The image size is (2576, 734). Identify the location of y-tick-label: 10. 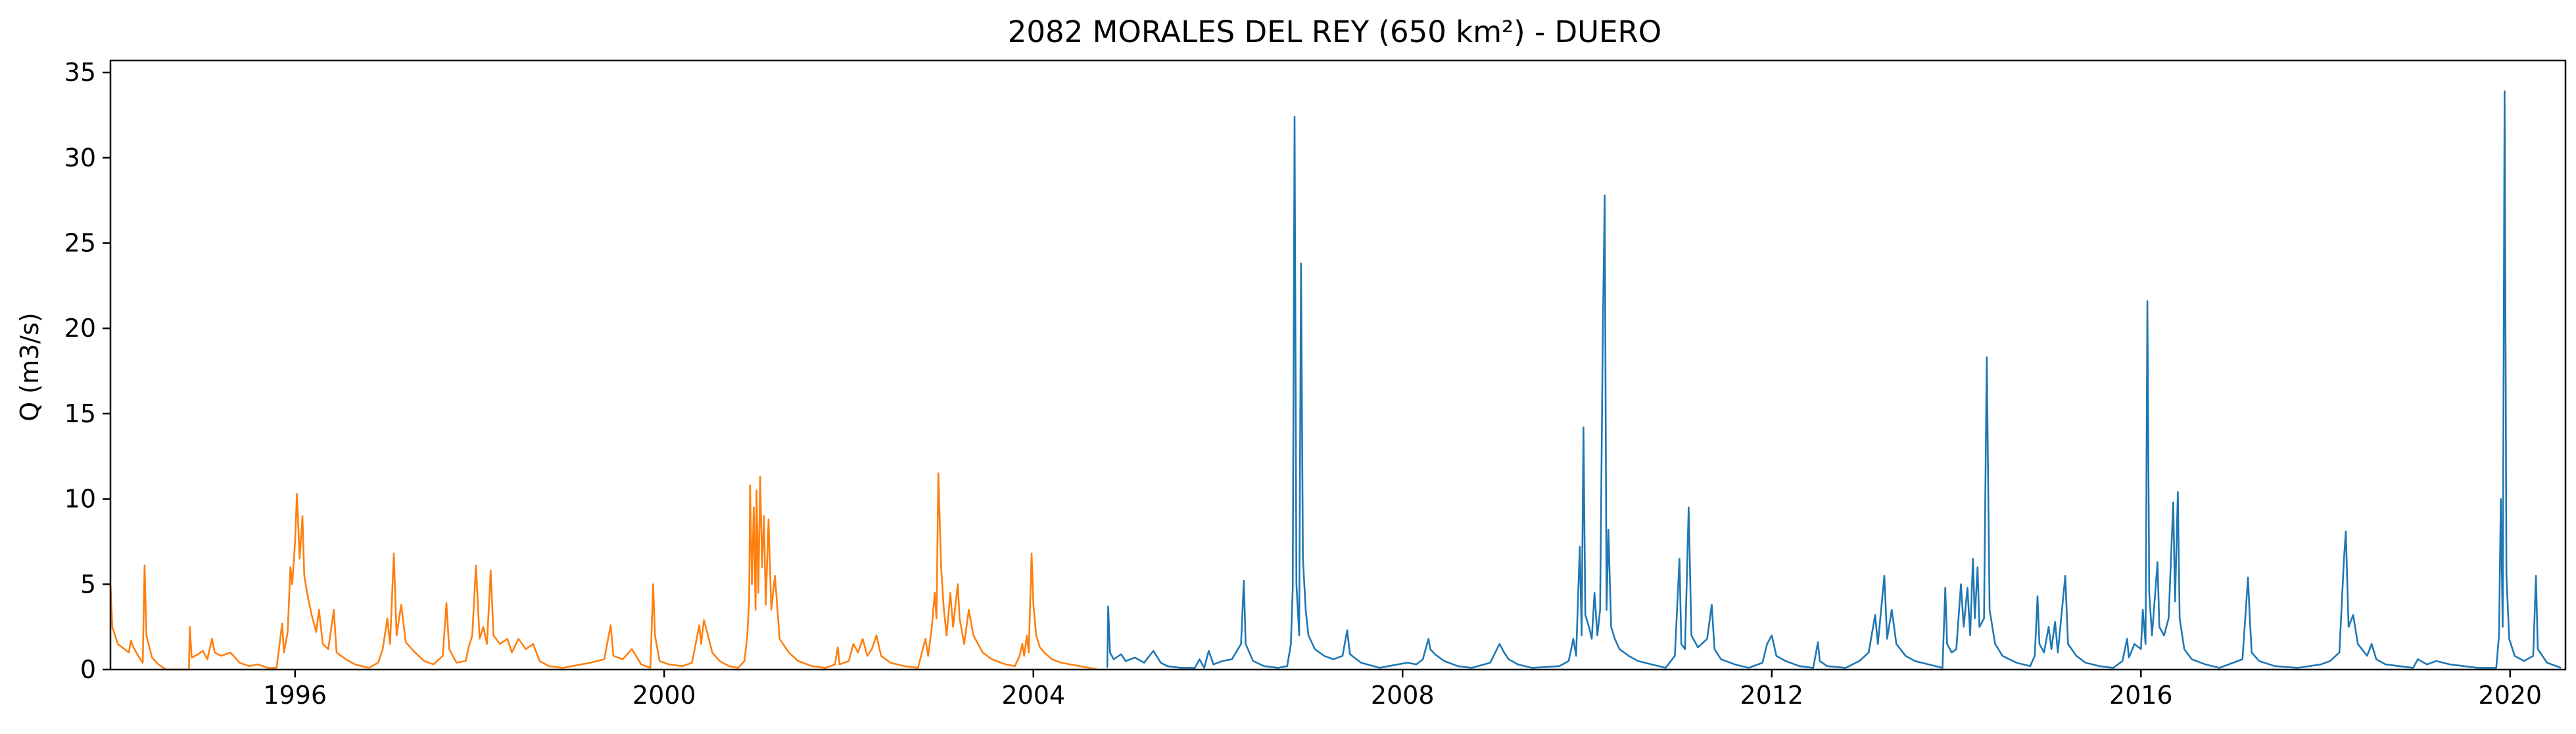
(80, 499).